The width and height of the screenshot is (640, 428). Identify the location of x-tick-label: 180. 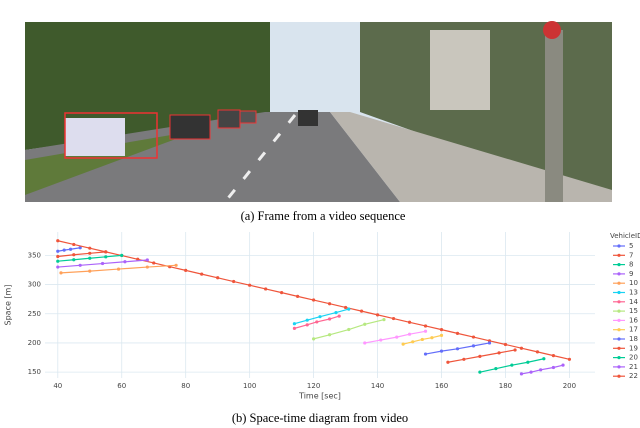
(505, 386).